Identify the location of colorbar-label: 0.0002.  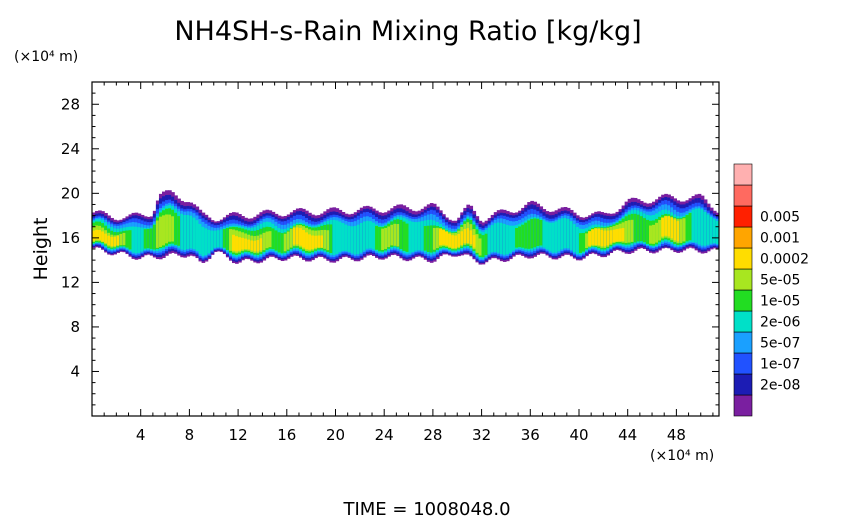
(784, 260).